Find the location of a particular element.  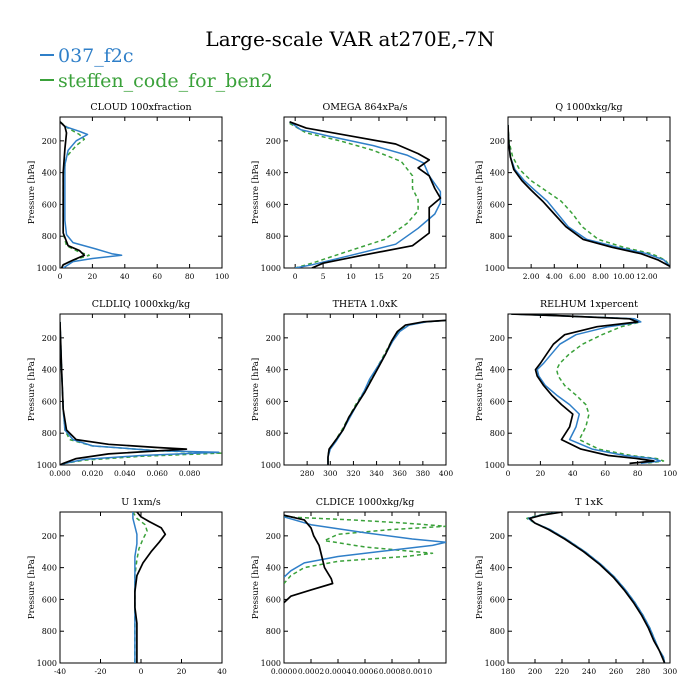

x-tick-label: 260 is located at coordinates (616, 671).